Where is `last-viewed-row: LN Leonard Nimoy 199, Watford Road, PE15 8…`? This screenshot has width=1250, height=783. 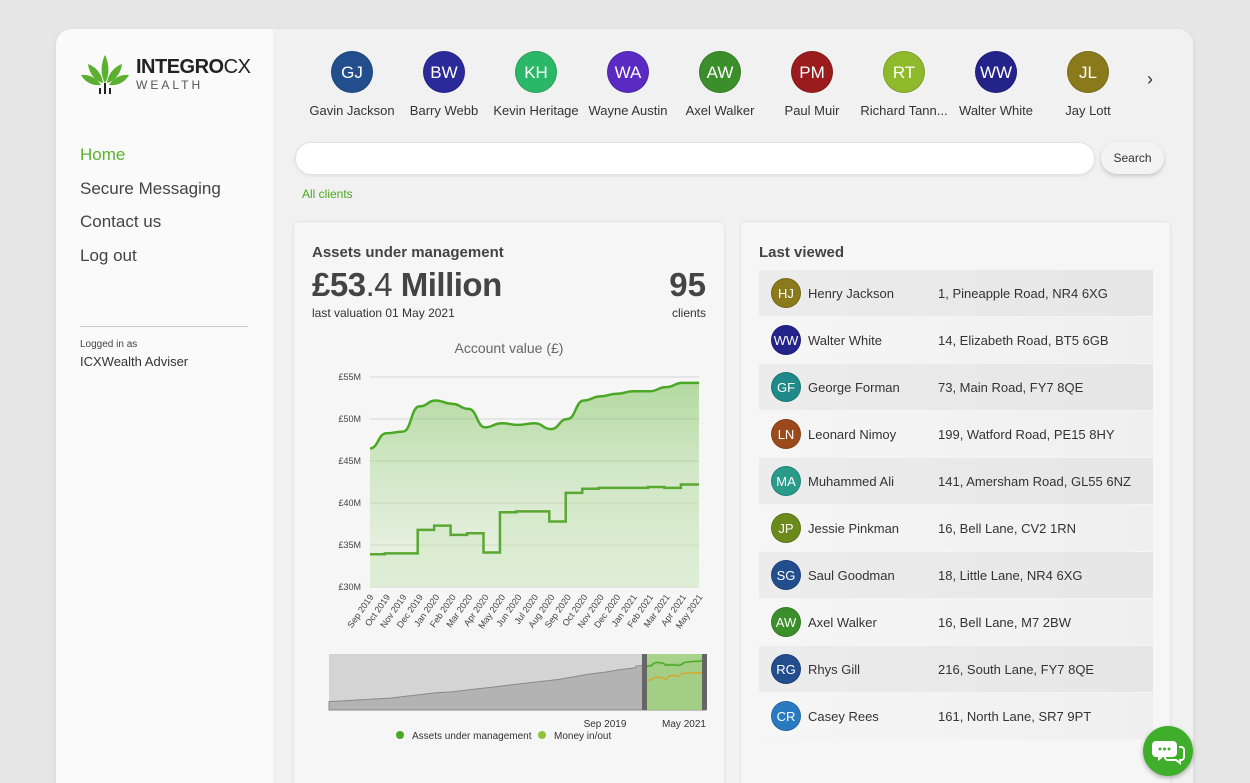 last-viewed-row: LN Leonard Nimoy 199, Watford Road, PE15 8… is located at coordinates (956, 434).